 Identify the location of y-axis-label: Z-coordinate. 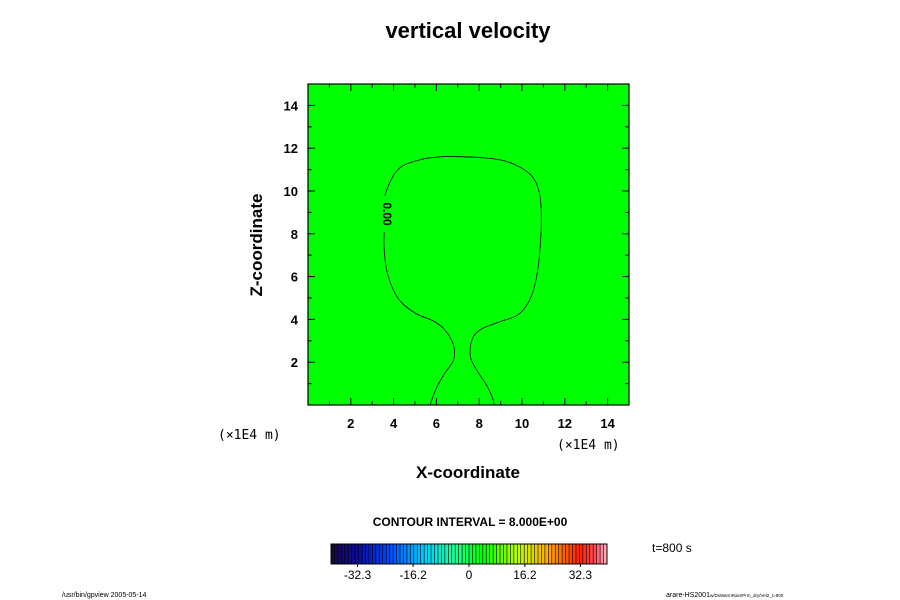
(256, 245).